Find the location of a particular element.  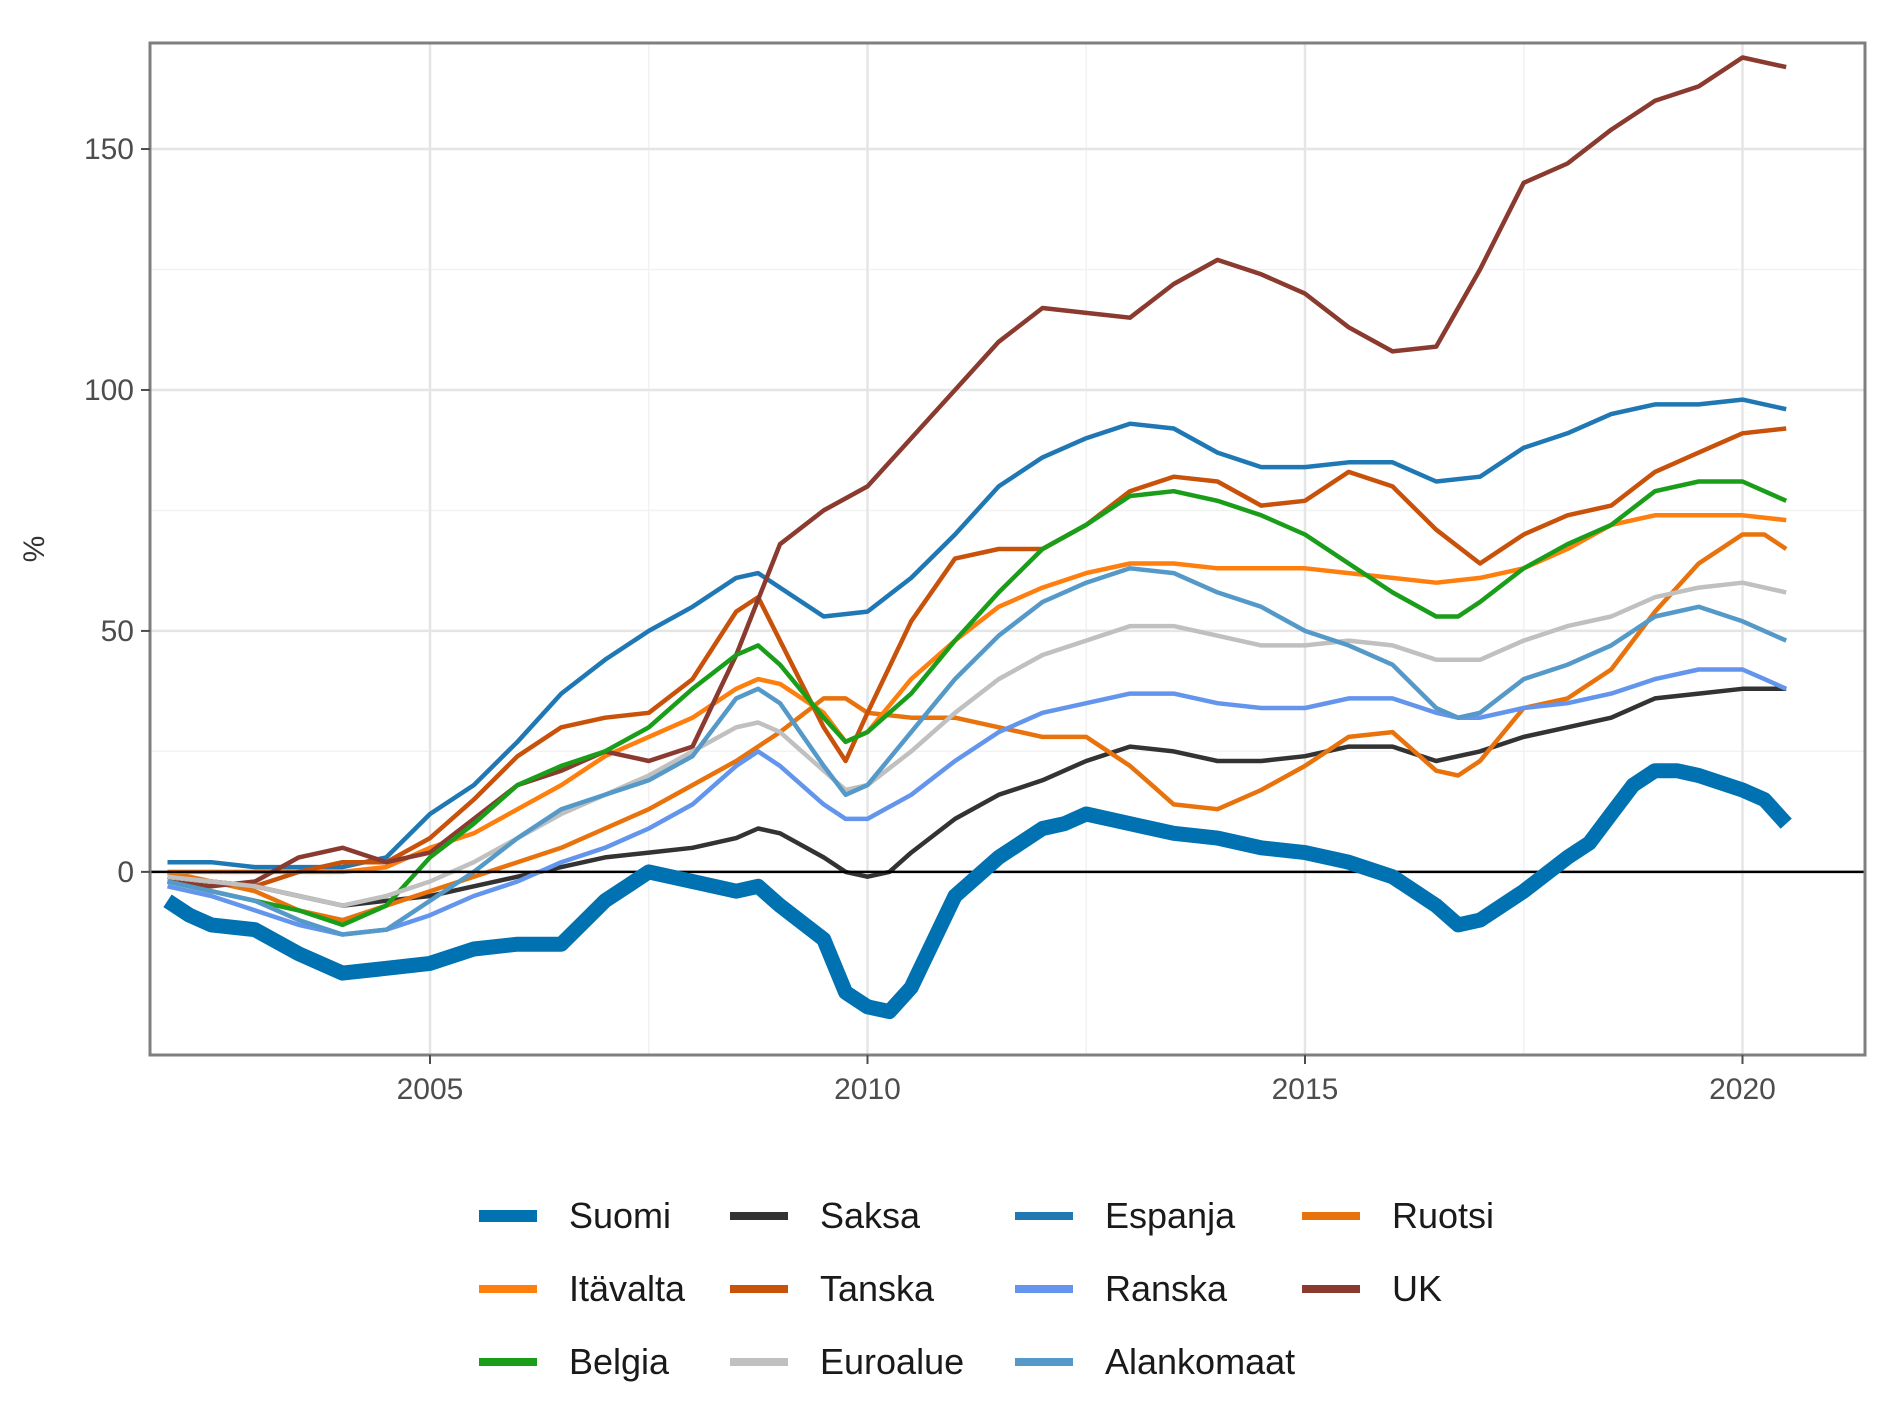

x-tick-label: 2010 is located at coordinates (867, 1089).